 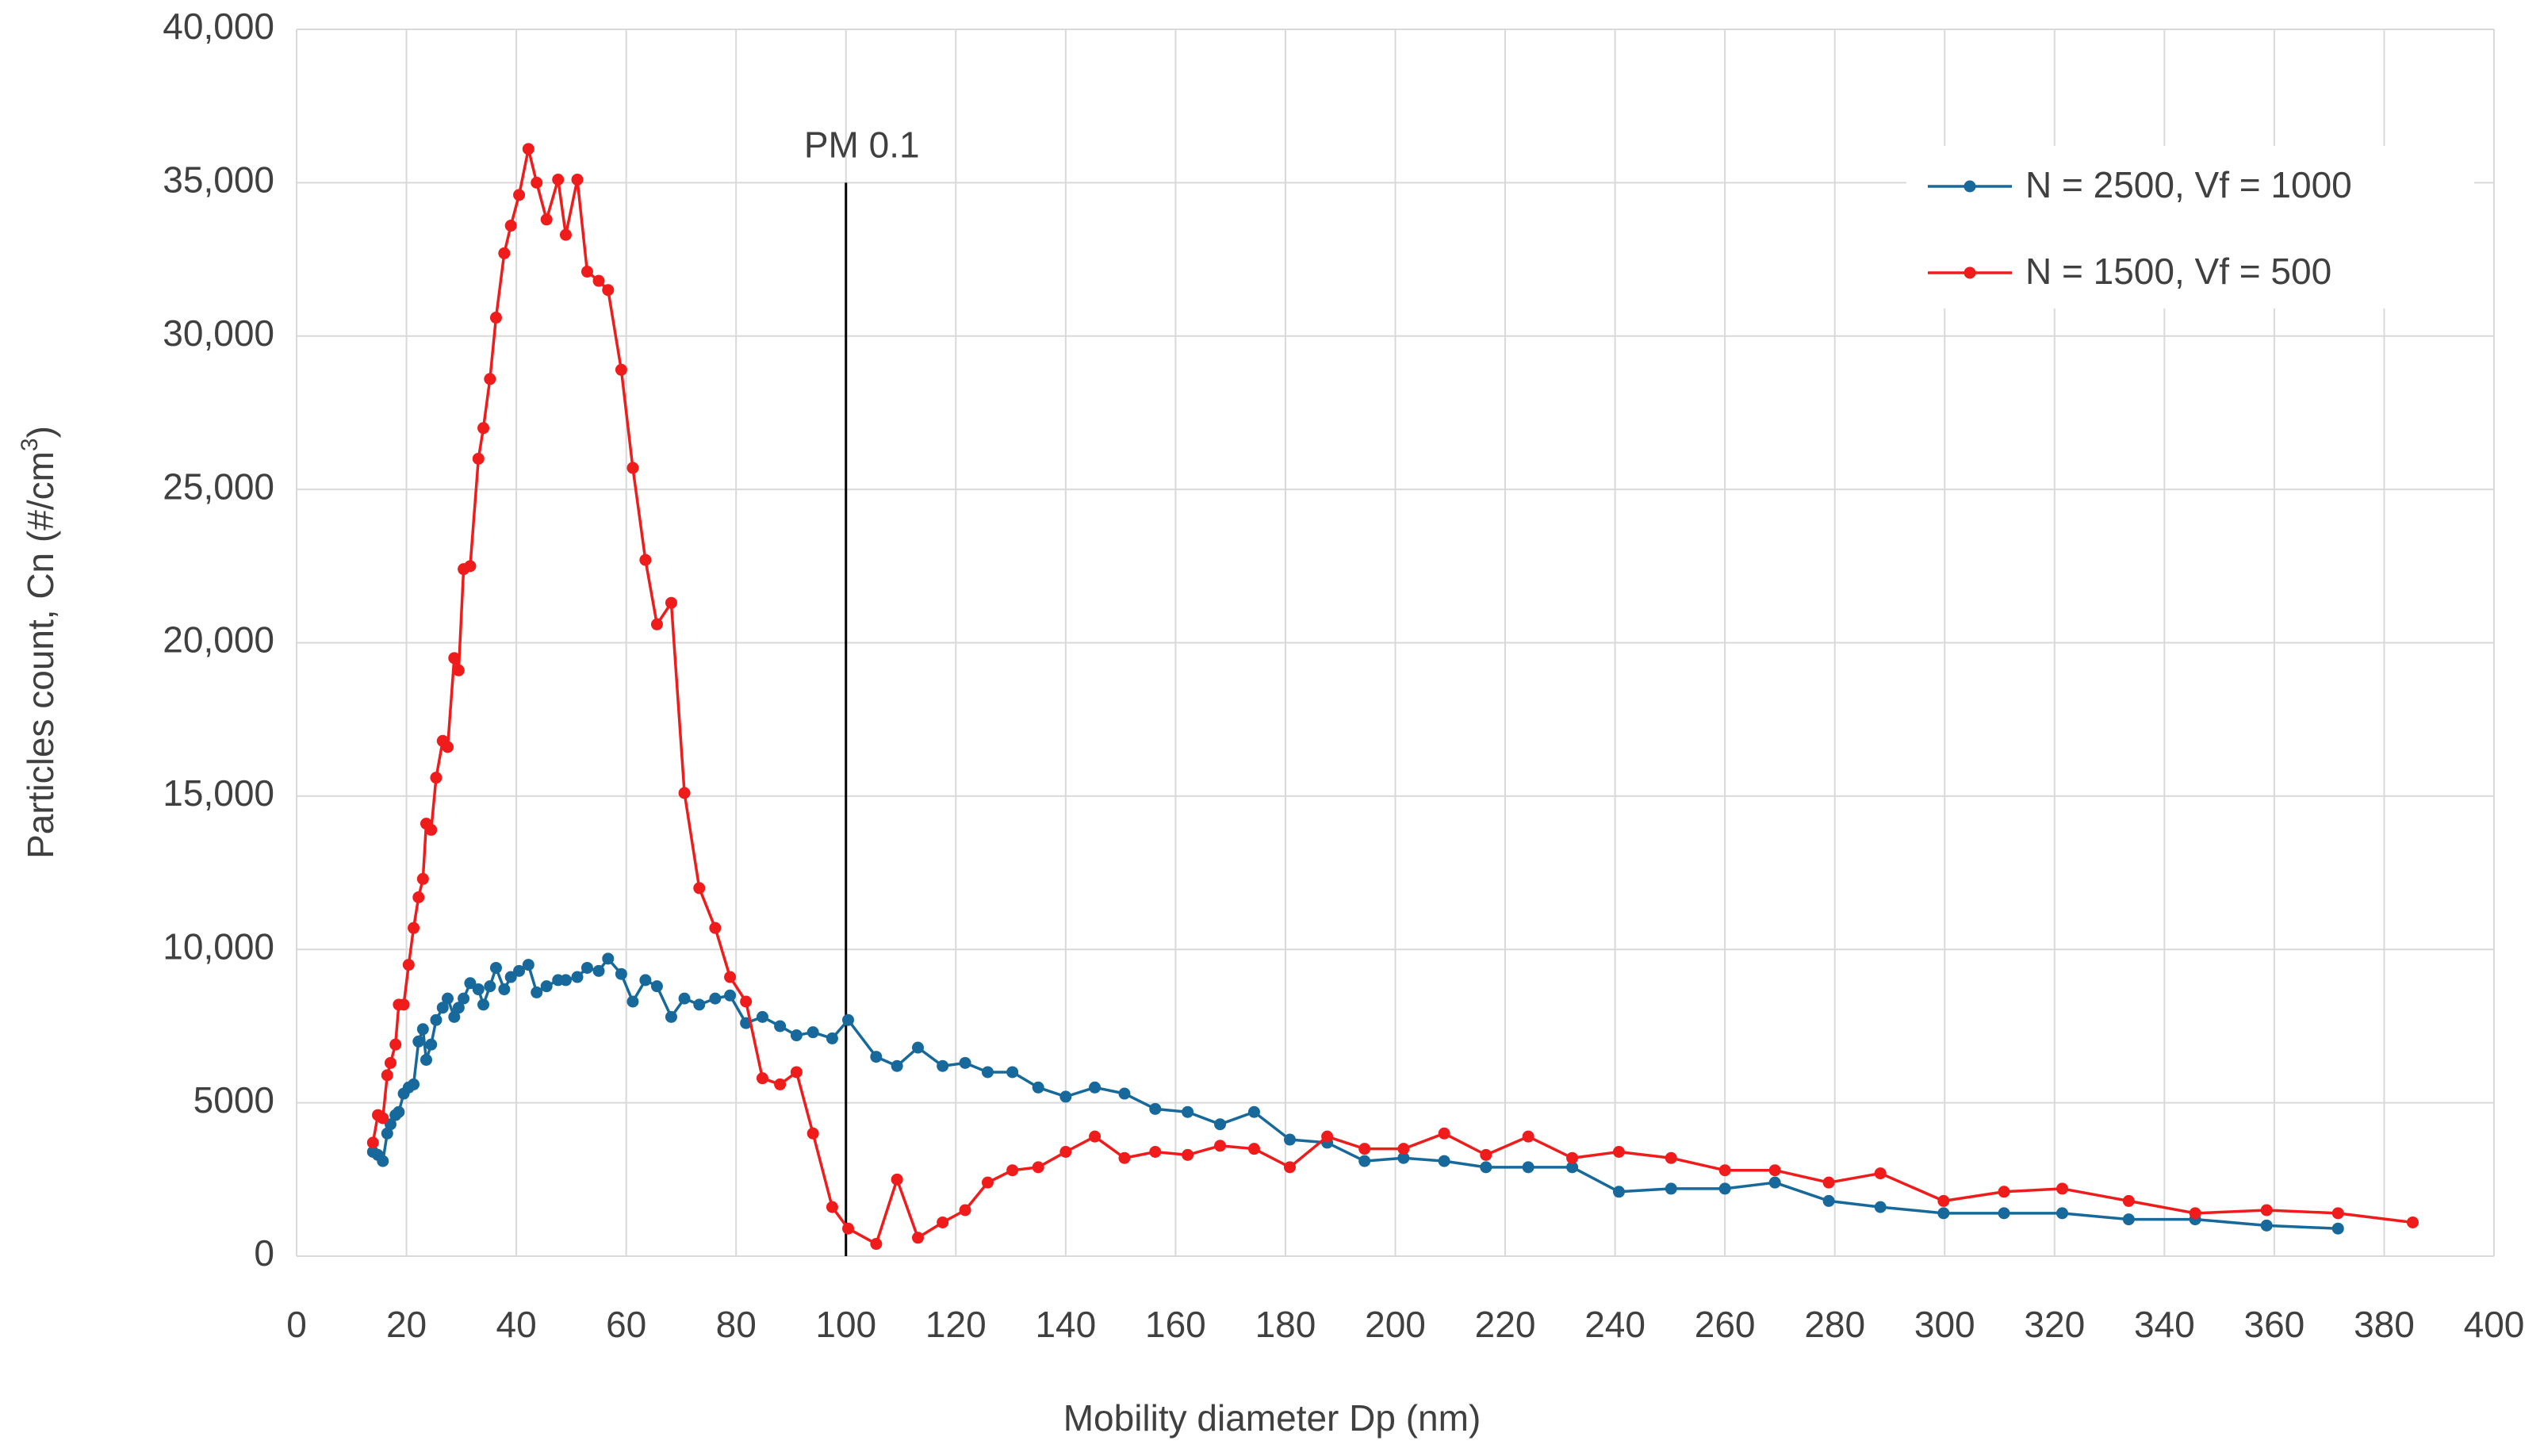 What do you see at coordinates (2384, 1324) in the screenshot?
I see `x-tick-label: 380` at bounding box center [2384, 1324].